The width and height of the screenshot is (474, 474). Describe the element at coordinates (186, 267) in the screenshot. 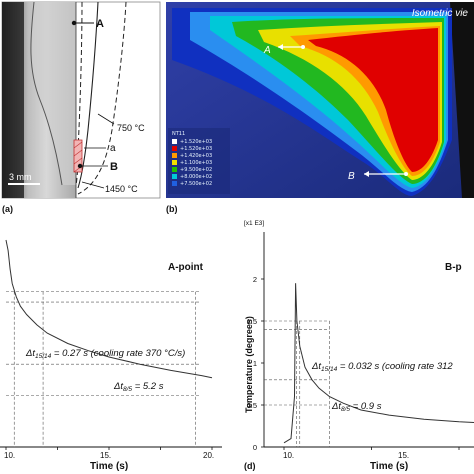

I see `chart-a-title: A-point` at that location.